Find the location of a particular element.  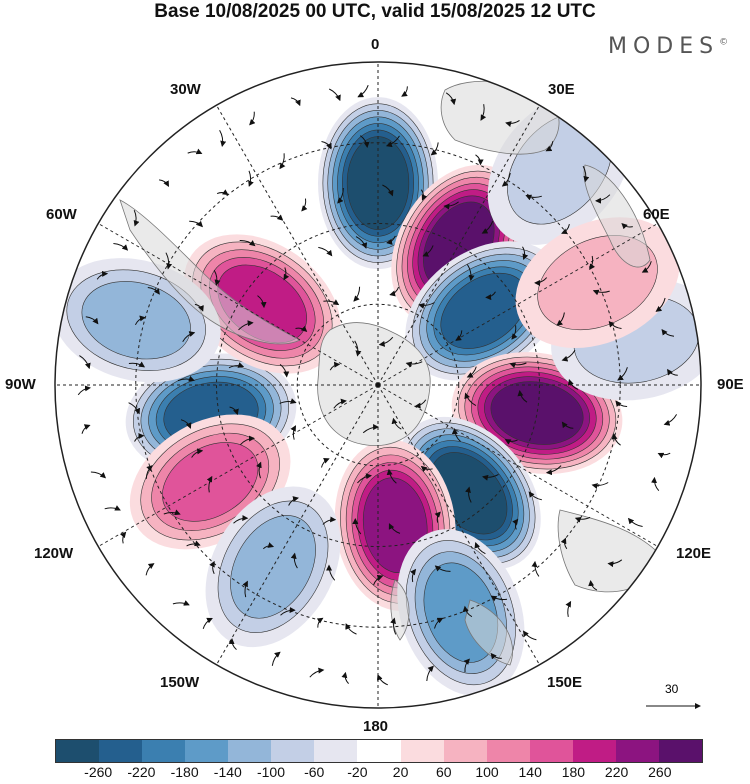

anomaly-contour is located at coordinates (537, 413).